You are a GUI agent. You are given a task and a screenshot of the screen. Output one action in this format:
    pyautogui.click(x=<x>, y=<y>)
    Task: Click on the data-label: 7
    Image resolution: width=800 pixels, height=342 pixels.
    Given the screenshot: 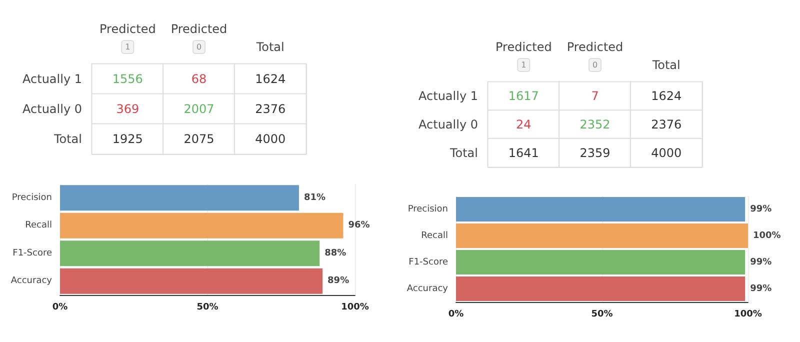 What is the action you would take?
    pyautogui.click(x=595, y=96)
    